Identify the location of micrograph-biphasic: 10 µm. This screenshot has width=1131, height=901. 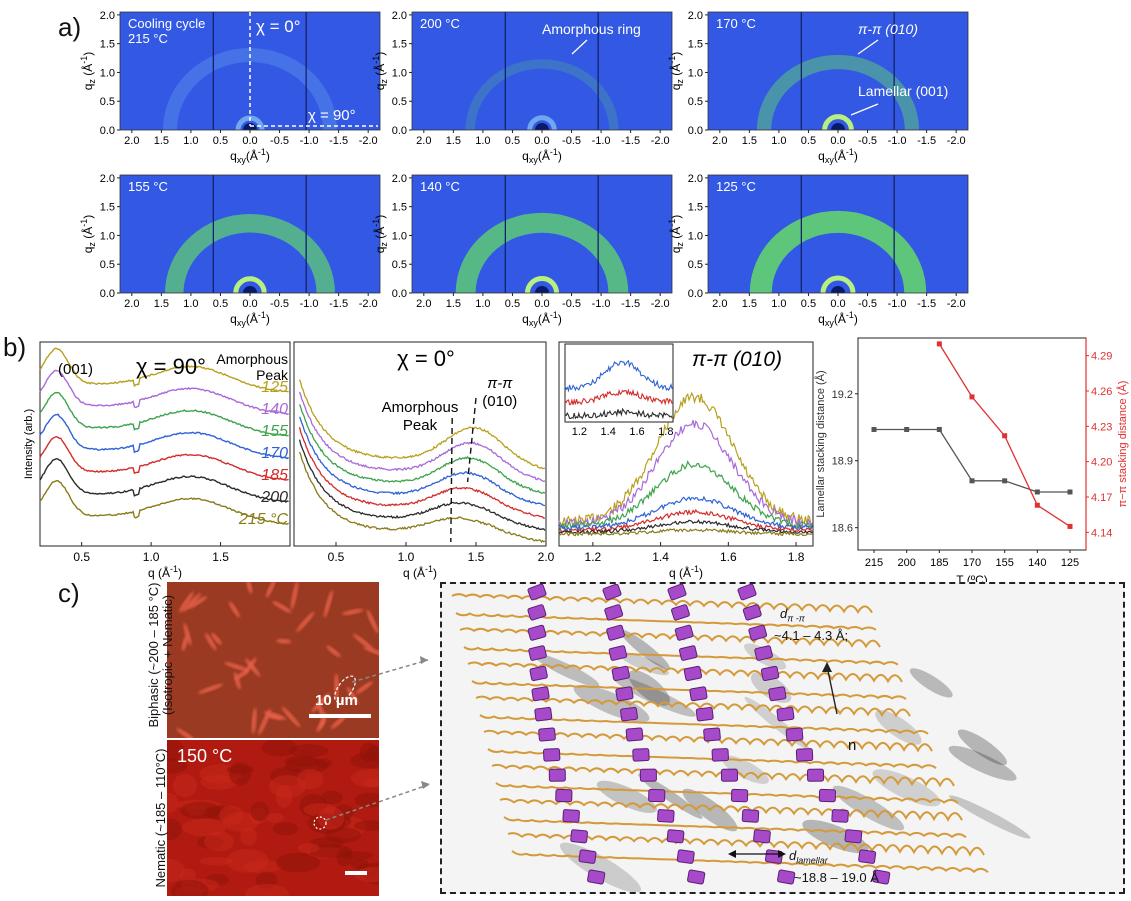
(277, 661).